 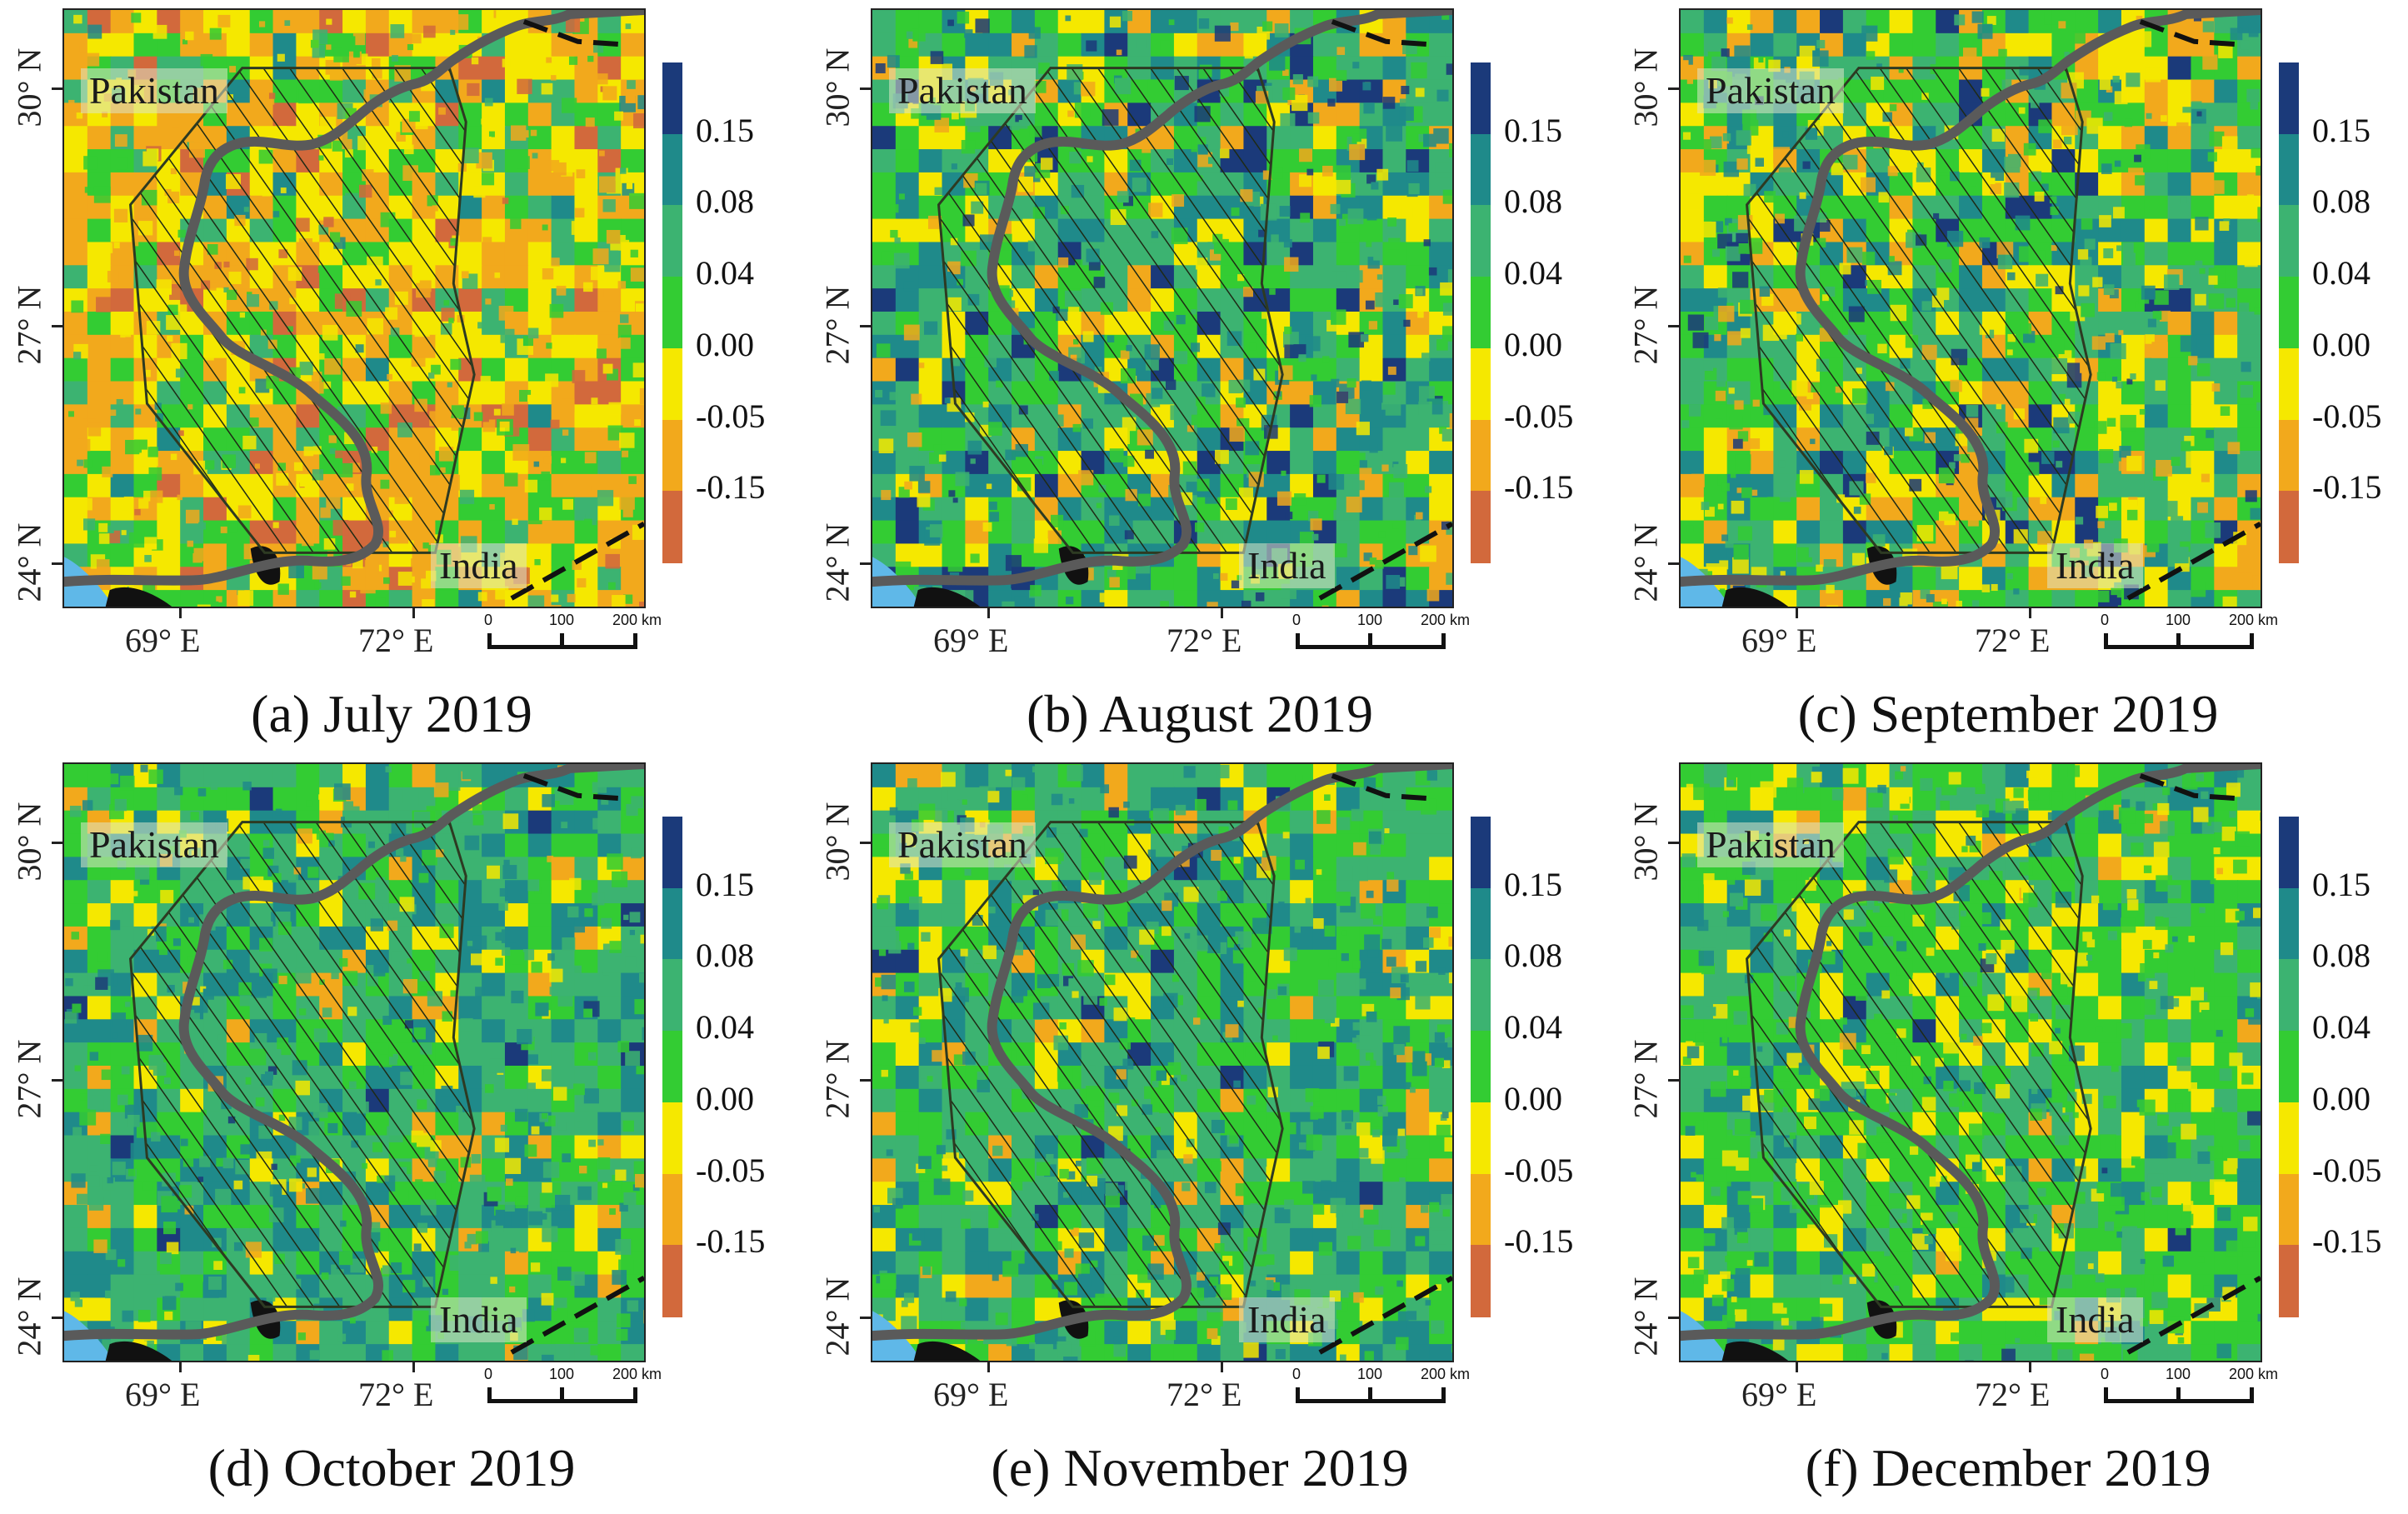 What do you see at coordinates (391, 713) in the screenshot?
I see `panel-caption: (a) July 2019` at bounding box center [391, 713].